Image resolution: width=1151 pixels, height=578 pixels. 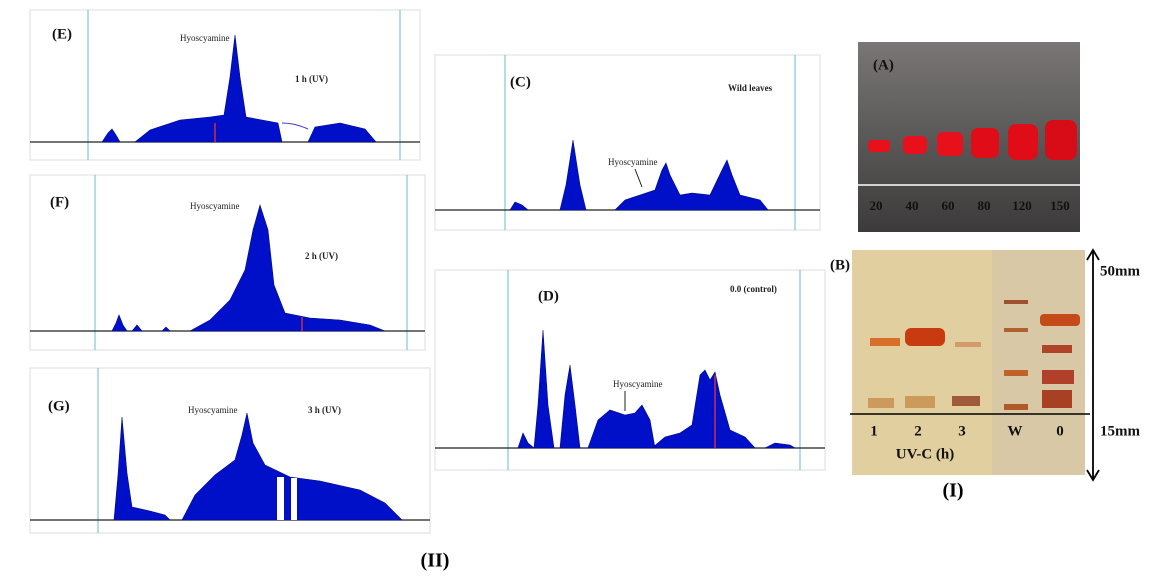 I want to click on lane-label: 60, so click(x=948, y=205).